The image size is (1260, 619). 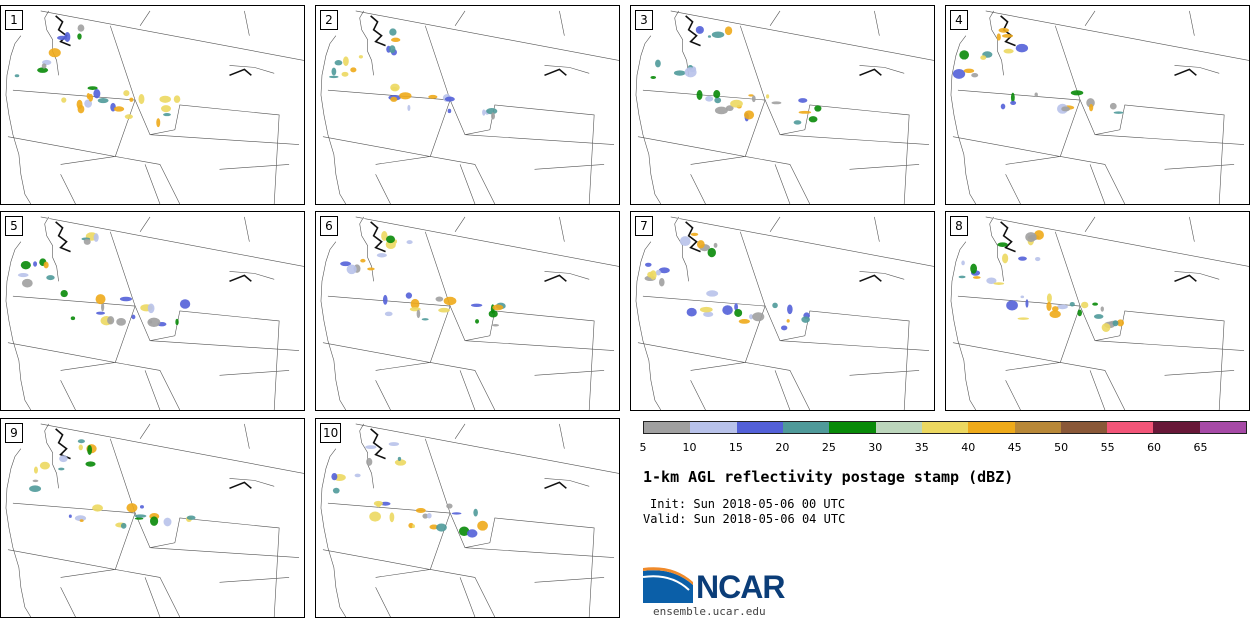 I want to click on colorbar-tick-label: 15, so click(x=735, y=447).